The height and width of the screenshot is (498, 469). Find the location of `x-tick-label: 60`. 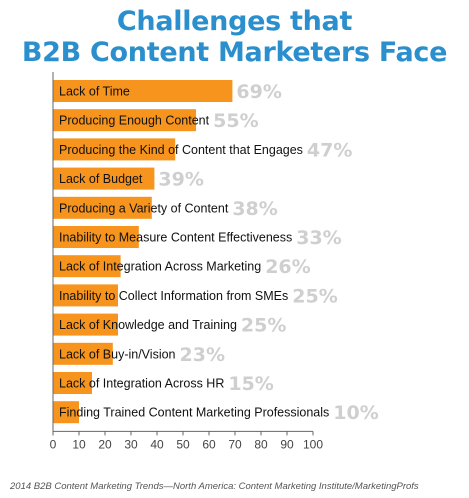

x-tick-label: 60 is located at coordinates (209, 444).